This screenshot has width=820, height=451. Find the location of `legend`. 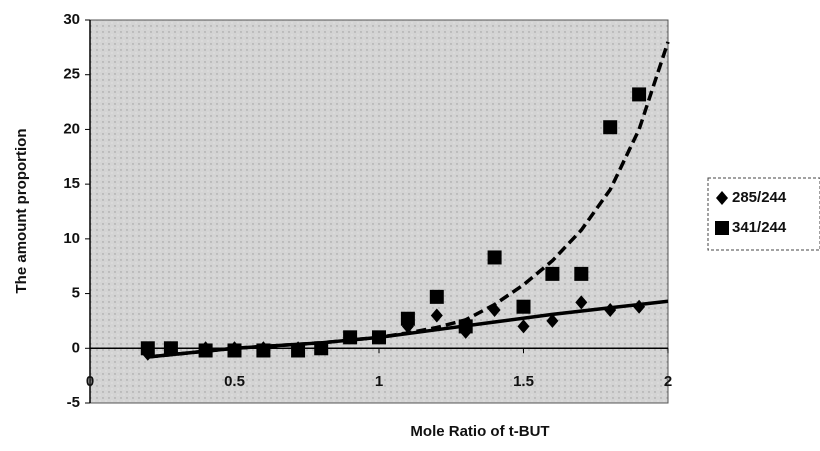

legend is located at coordinates (763, 214).